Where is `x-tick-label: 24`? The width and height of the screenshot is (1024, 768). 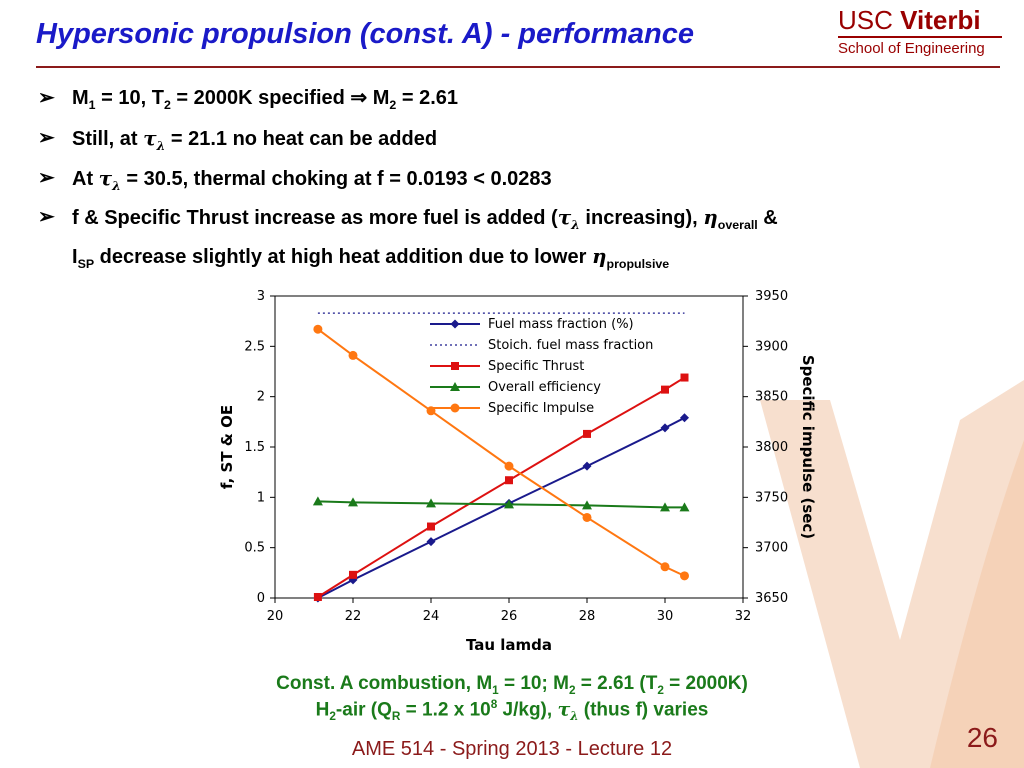
x-tick-label: 24 is located at coordinates (431, 616).